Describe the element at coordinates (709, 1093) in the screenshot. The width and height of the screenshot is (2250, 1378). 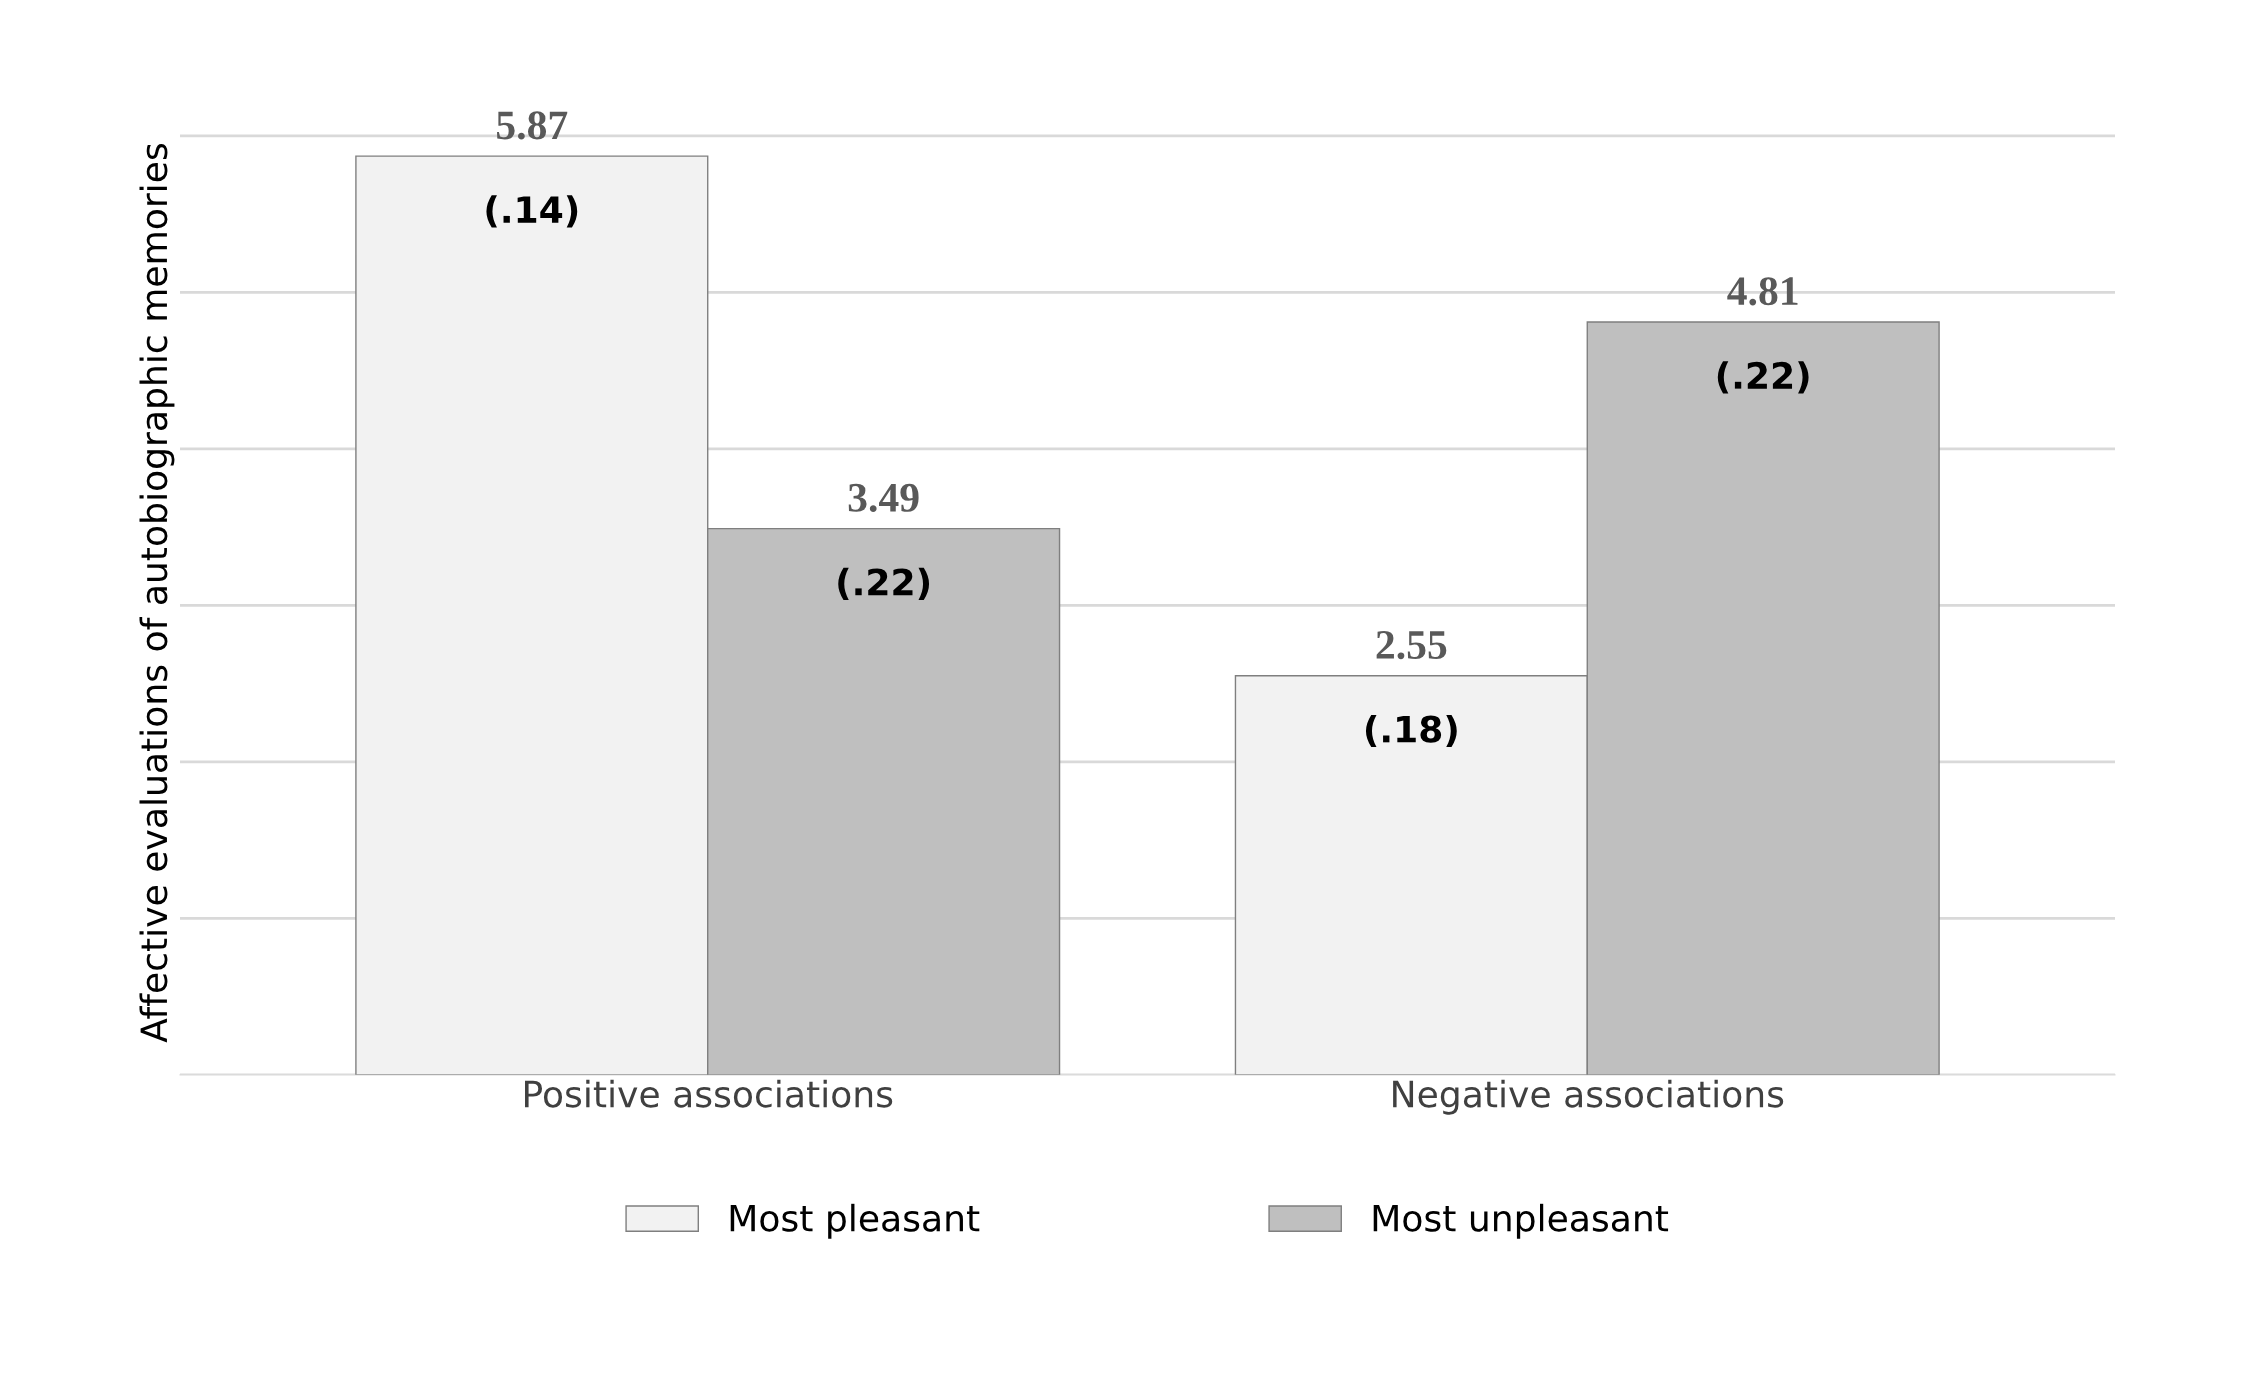
I see `x-tick-label: Positive associations` at that location.